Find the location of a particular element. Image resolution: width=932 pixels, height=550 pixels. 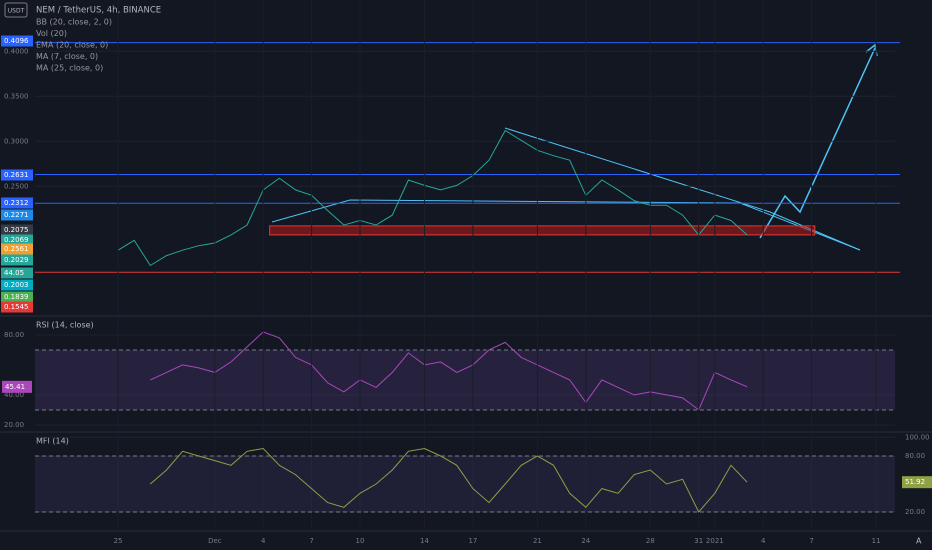

logo is located at coordinates (16, 10).